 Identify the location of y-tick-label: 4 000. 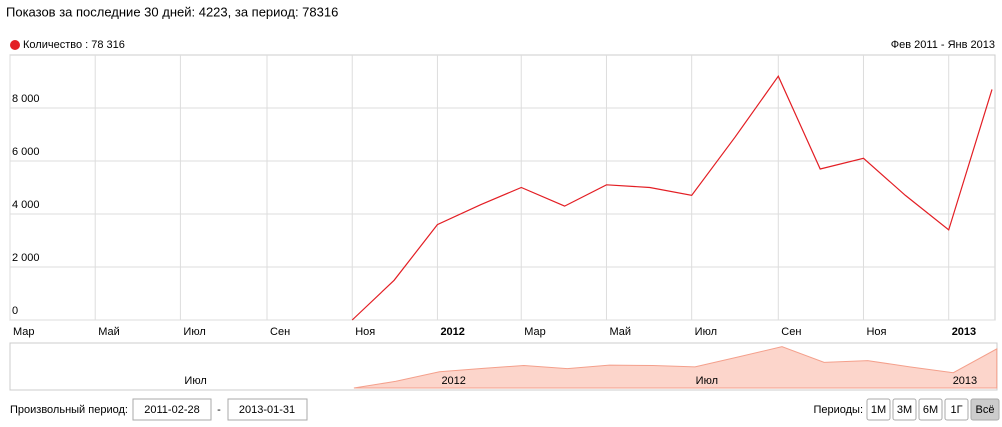
(26, 205).